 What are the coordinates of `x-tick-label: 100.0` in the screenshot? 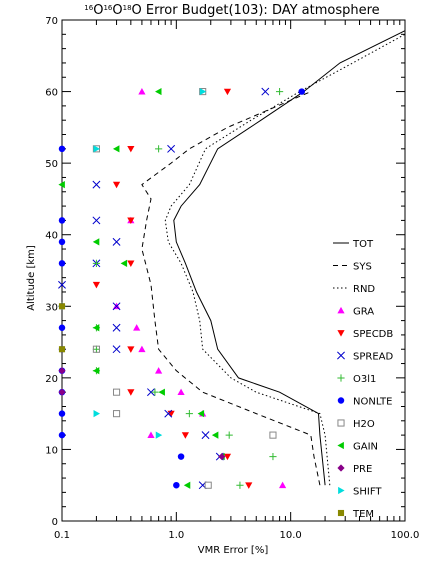 It's located at (405, 535).